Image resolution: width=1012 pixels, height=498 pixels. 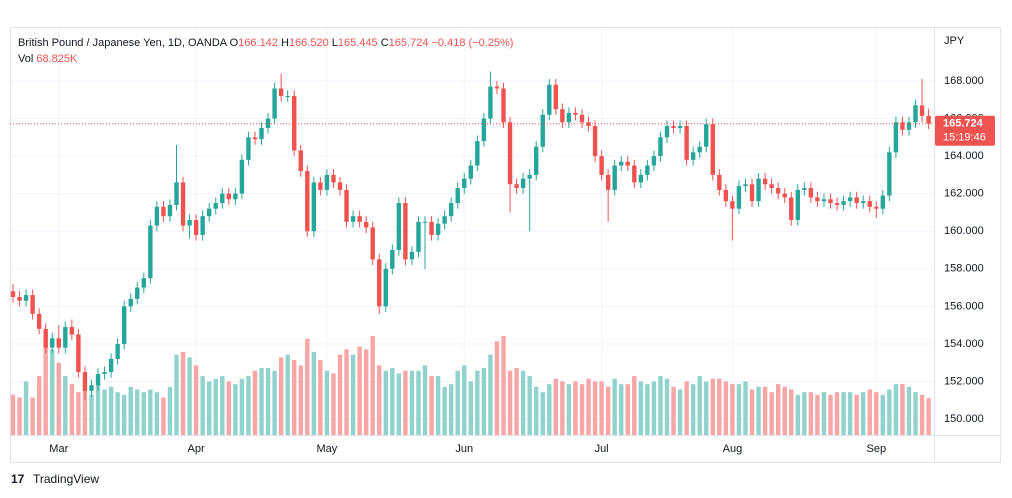 I want to click on ohlc-value: 165.724, so click(x=408, y=43).